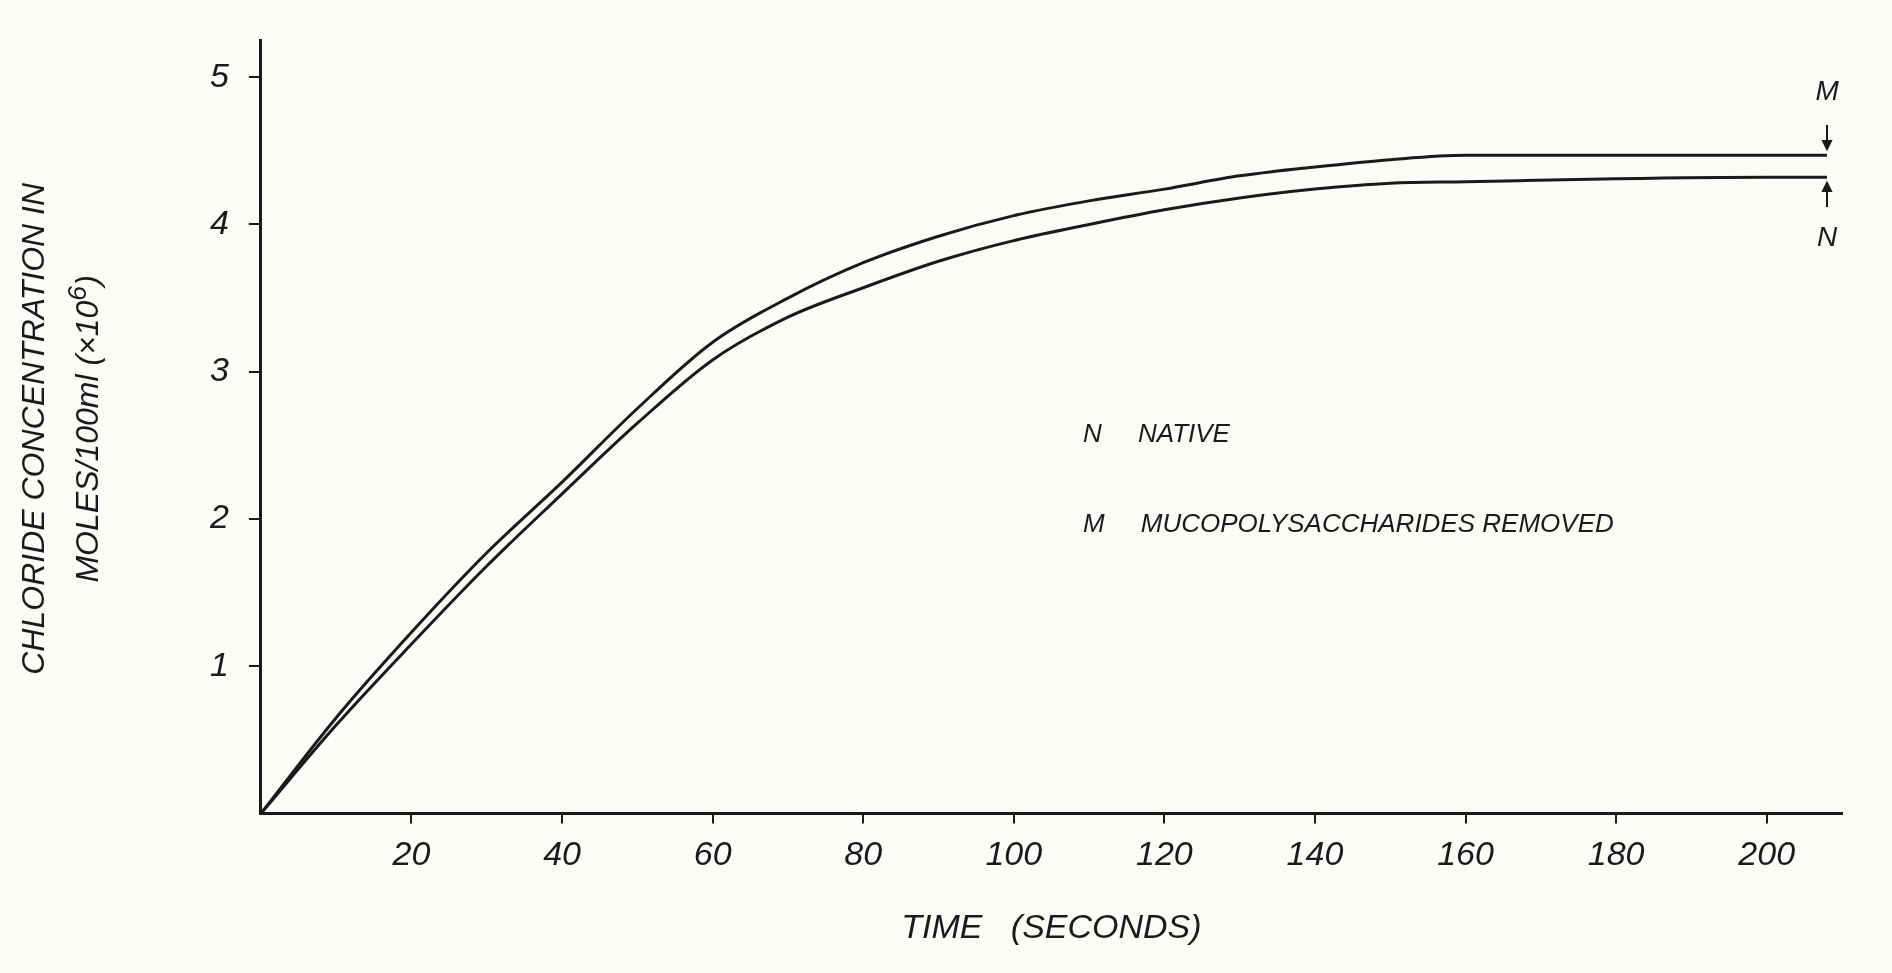 The width and height of the screenshot is (1892, 973). What do you see at coordinates (219, 663) in the screenshot?
I see `y-tick-label: 1` at bounding box center [219, 663].